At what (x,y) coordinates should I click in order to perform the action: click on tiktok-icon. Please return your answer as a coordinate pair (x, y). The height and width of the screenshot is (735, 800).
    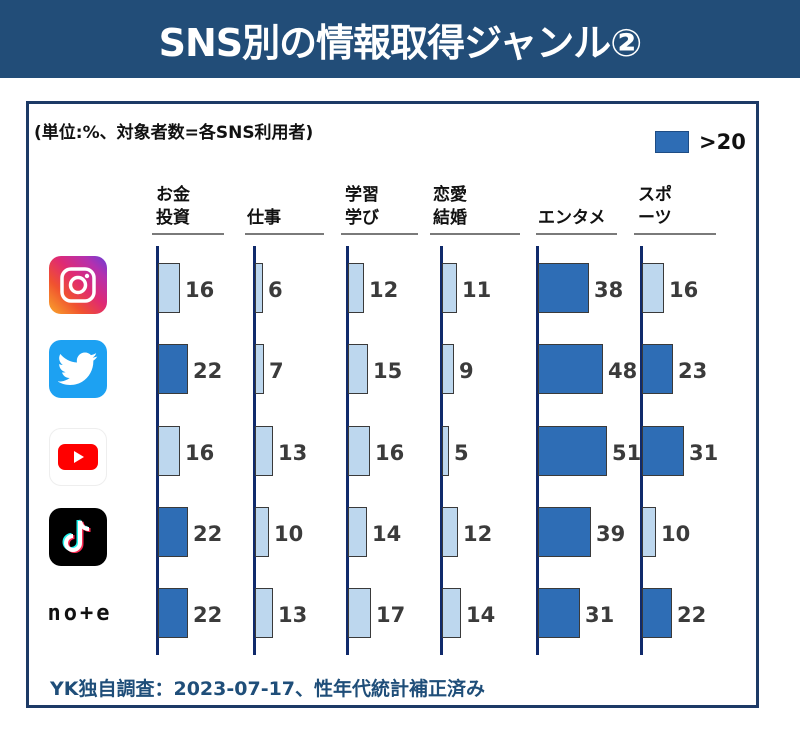
    Looking at the image, I should click on (78, 537).